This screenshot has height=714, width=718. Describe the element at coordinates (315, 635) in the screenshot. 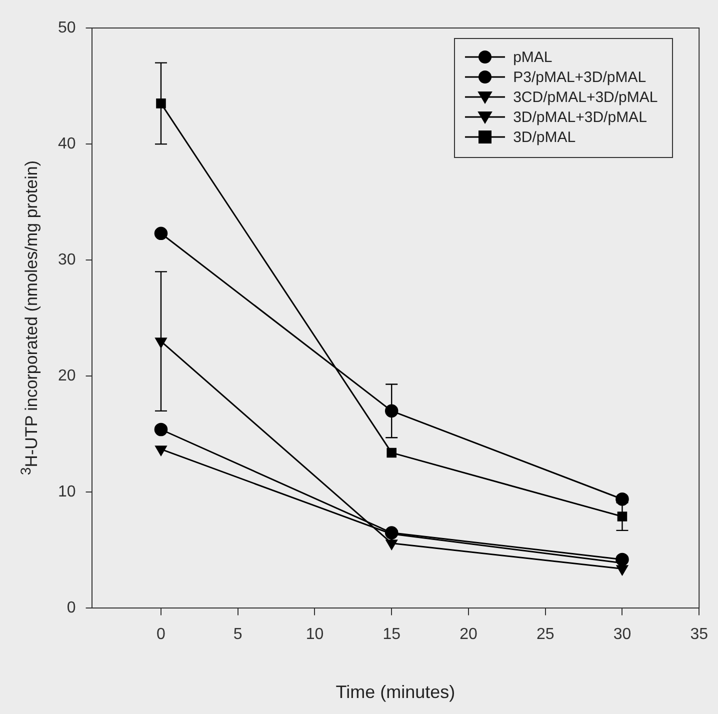

I see `x-tick-label: 10` at that location.